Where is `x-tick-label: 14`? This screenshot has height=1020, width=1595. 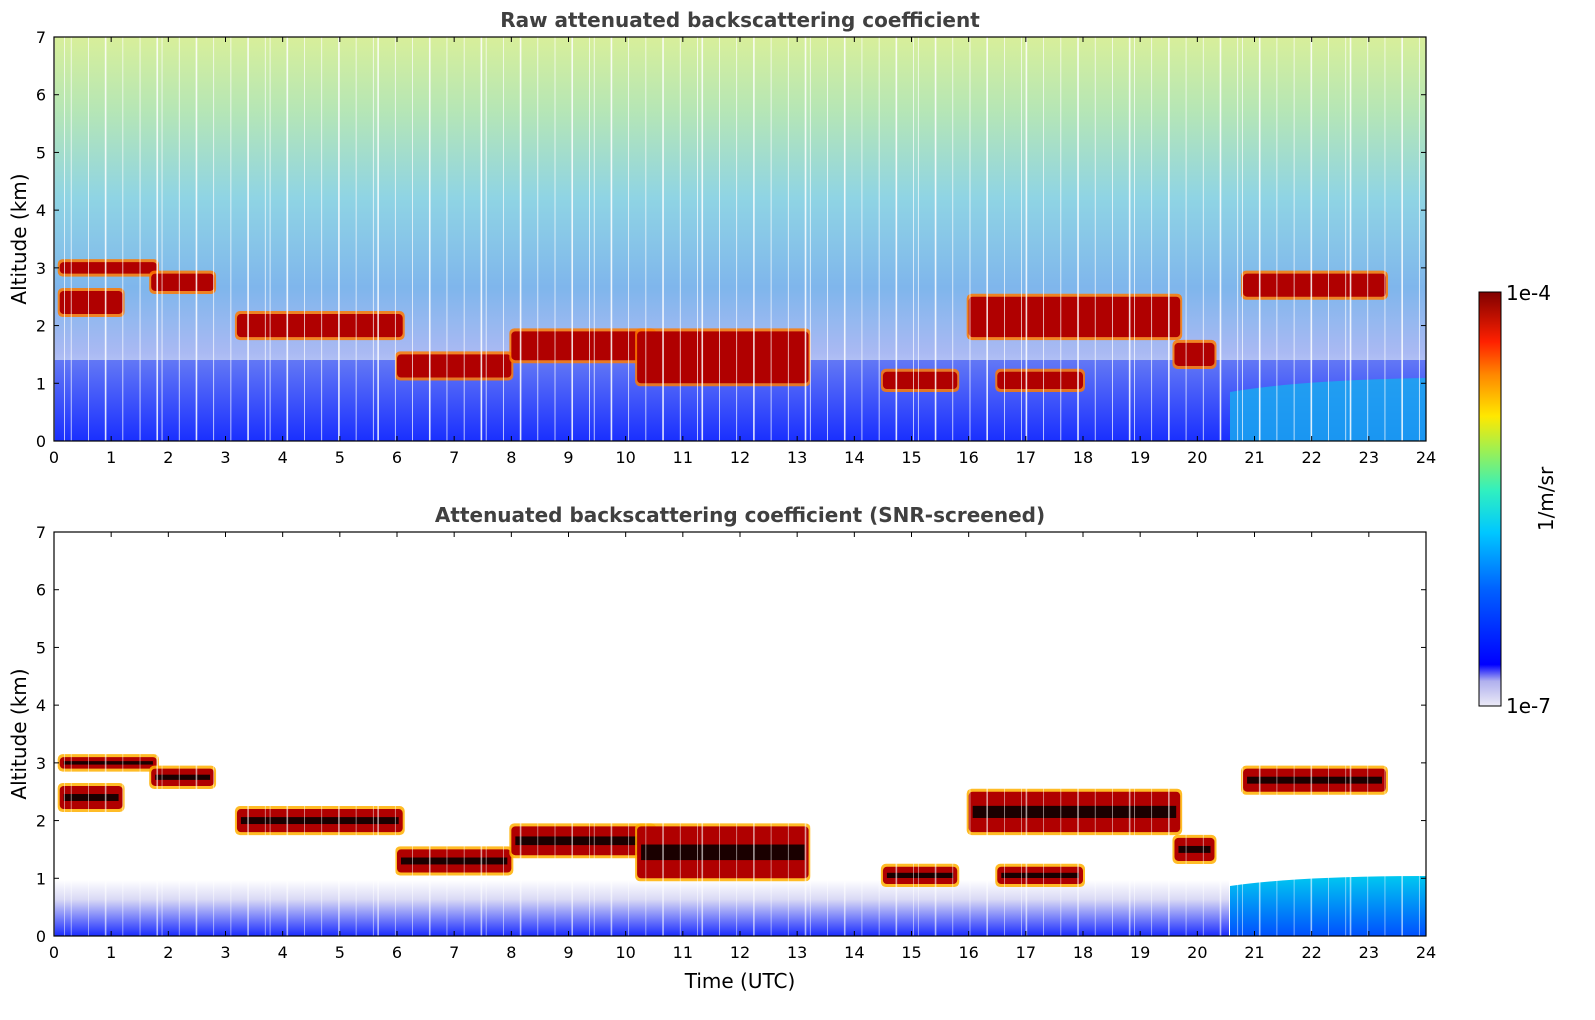
x-tick-label: 14 is located at coordinates (854, 457).